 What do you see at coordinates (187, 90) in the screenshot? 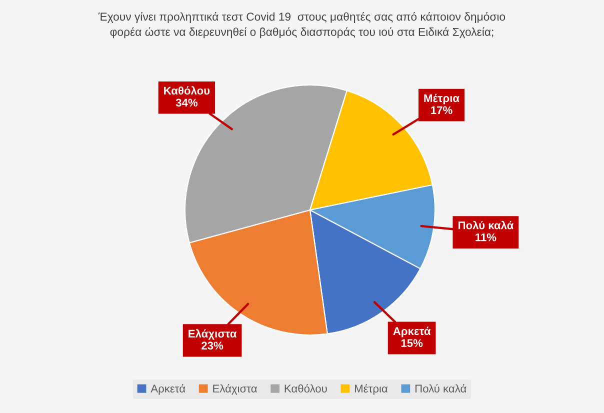
I see `slice-label: Καθόλου` at bounding box center [187, 90].